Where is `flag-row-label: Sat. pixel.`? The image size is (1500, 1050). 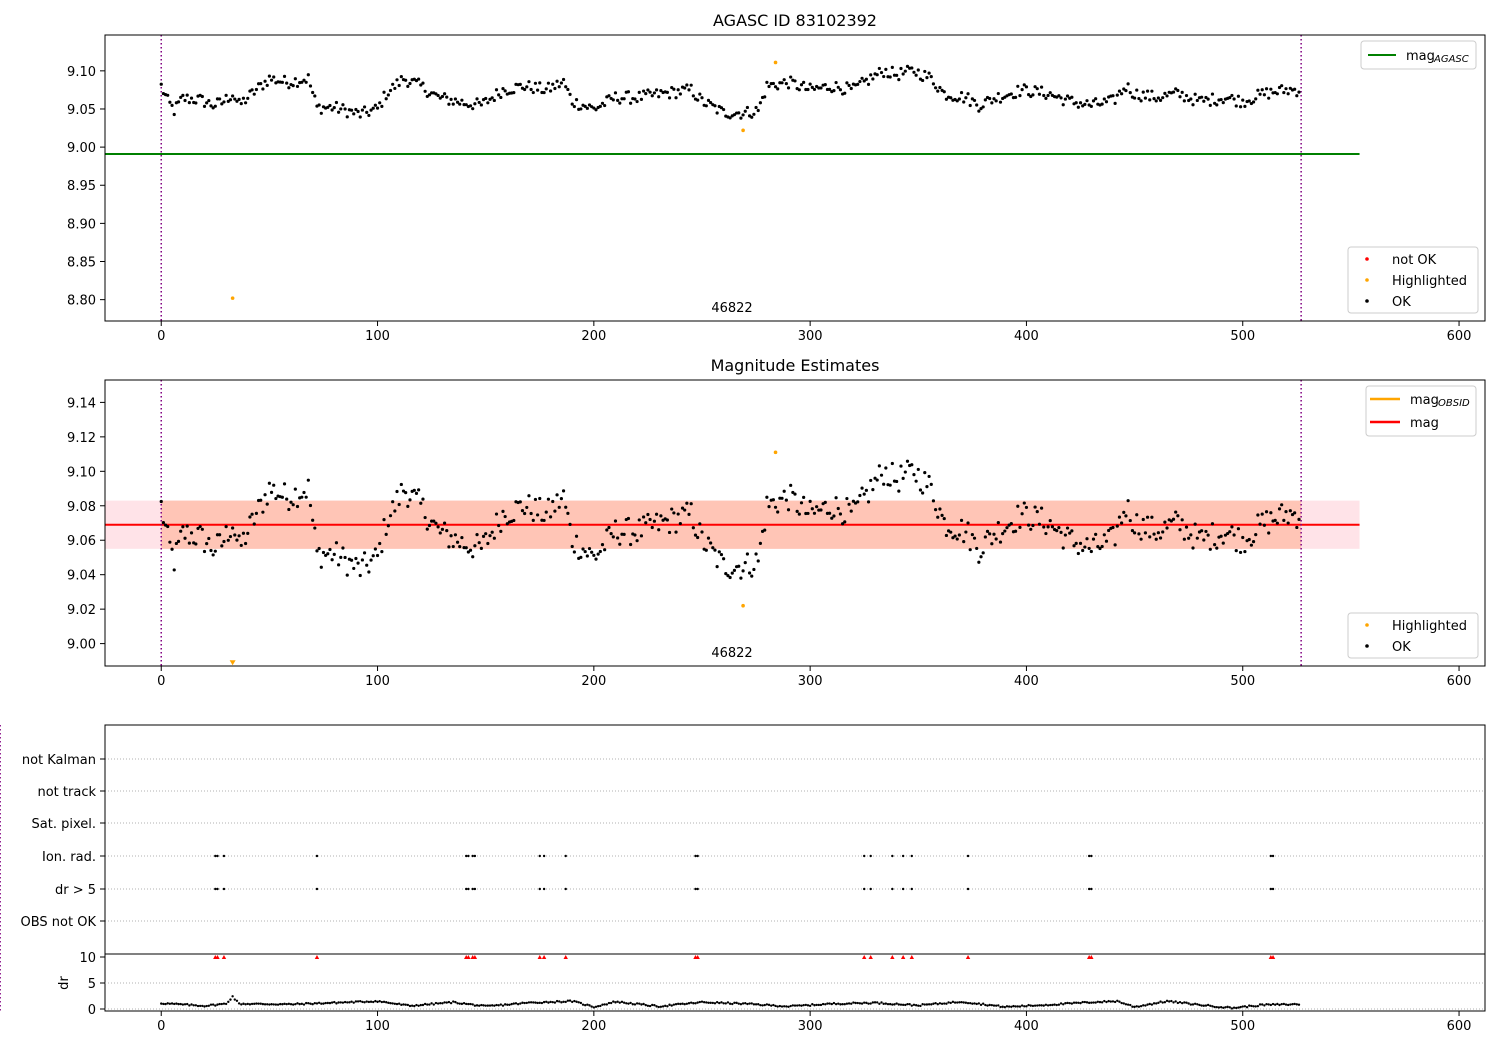
flag-row-label: Sat. pixel. is located at coordinates (64, 824).